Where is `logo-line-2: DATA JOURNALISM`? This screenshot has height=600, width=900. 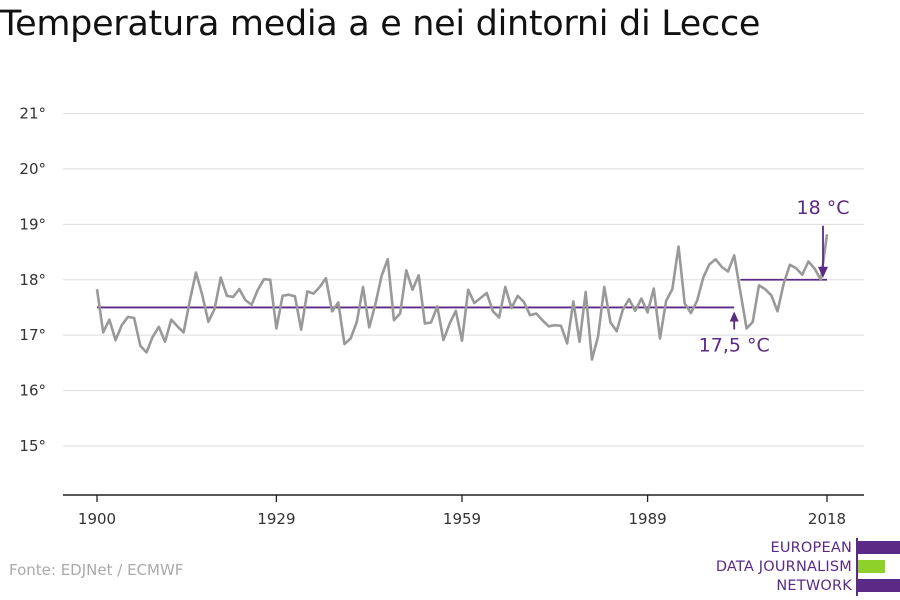 logo-line-2: DATA JOURNALISM is located at coordinates (783, 567).